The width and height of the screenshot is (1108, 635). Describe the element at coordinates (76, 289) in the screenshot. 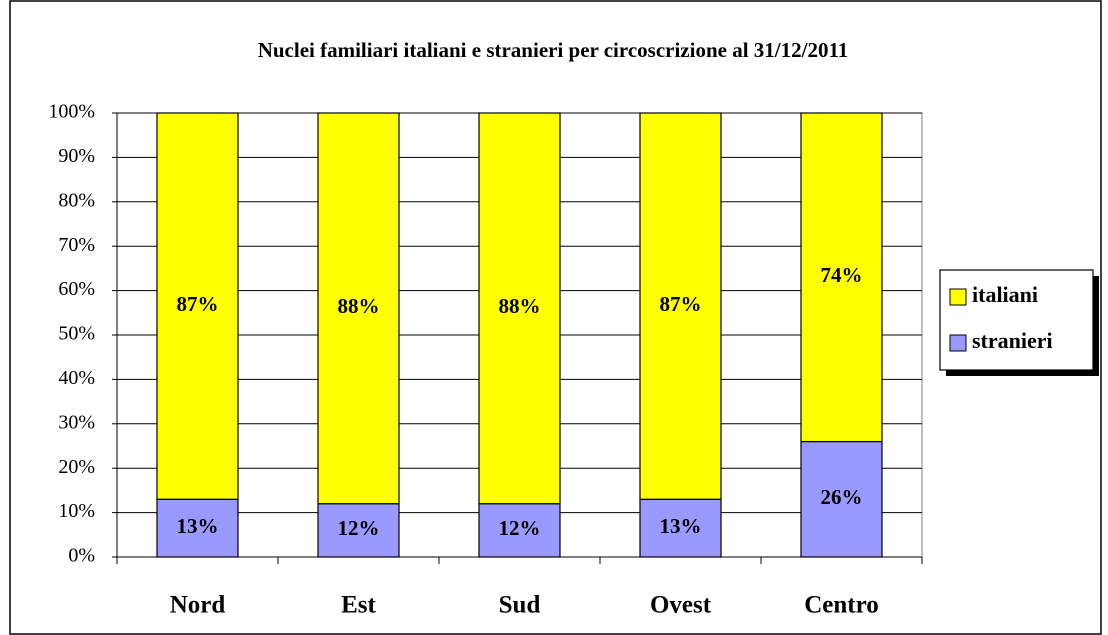

I see `y-tick-label: 60%` at that location.